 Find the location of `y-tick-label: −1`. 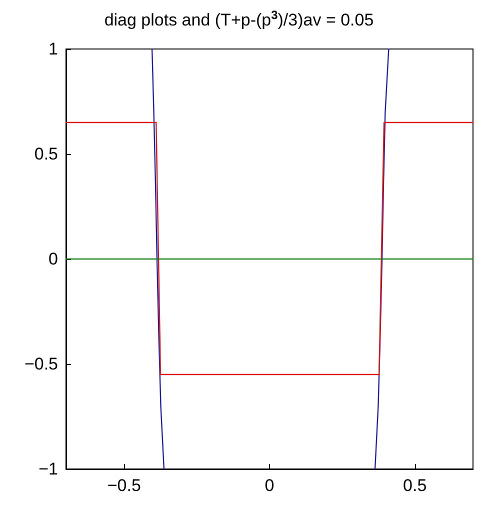

y-tick-label: −1 is located at coordinates (48, 469).